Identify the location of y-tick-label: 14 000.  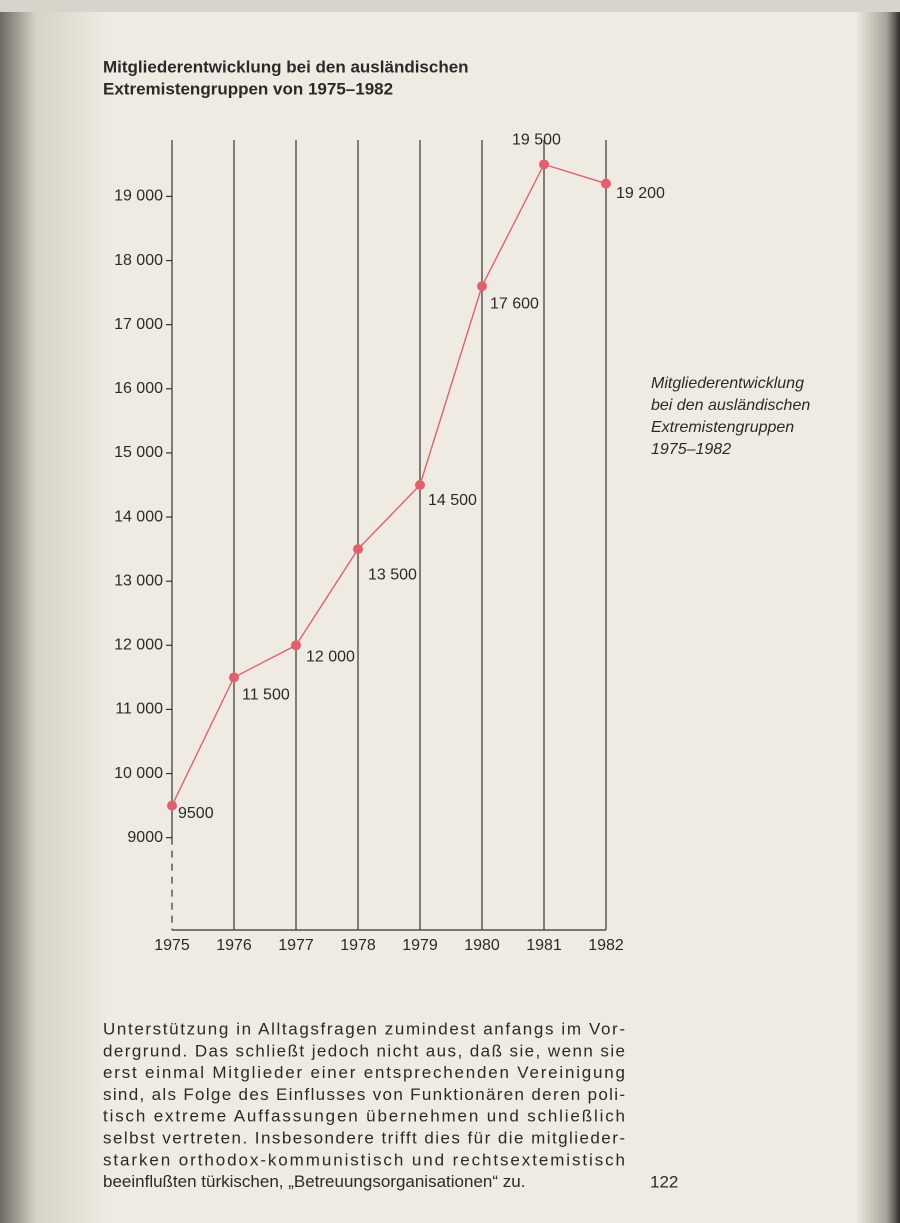
(138, 516).